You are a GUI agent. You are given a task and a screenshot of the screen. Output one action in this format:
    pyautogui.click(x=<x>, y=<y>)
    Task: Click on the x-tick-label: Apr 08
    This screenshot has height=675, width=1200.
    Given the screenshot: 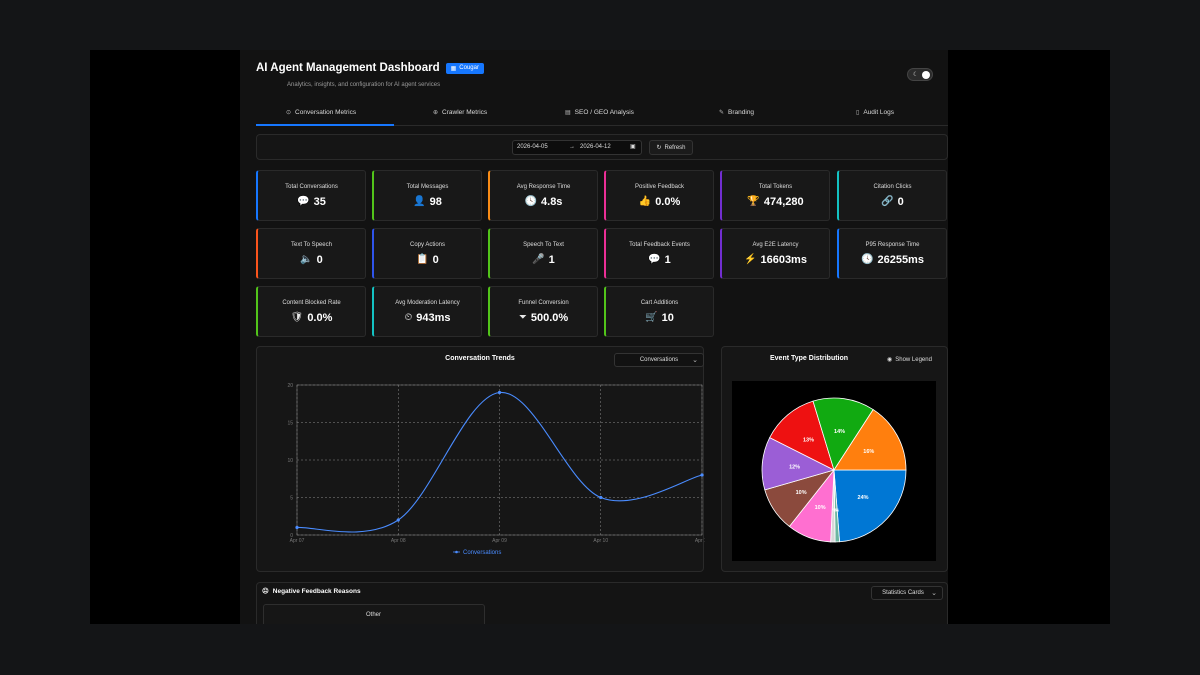 What is the action you would take?
    pyautogui.click(x=398, y=541)
    